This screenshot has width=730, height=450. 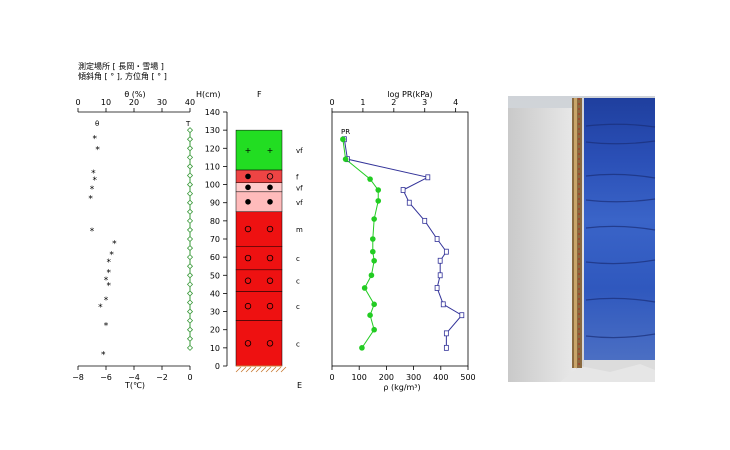 What do you see at coordinates (467, 377) in the screenshot?
I see `density-tick-label: 500` at bounding box center [467, 377].